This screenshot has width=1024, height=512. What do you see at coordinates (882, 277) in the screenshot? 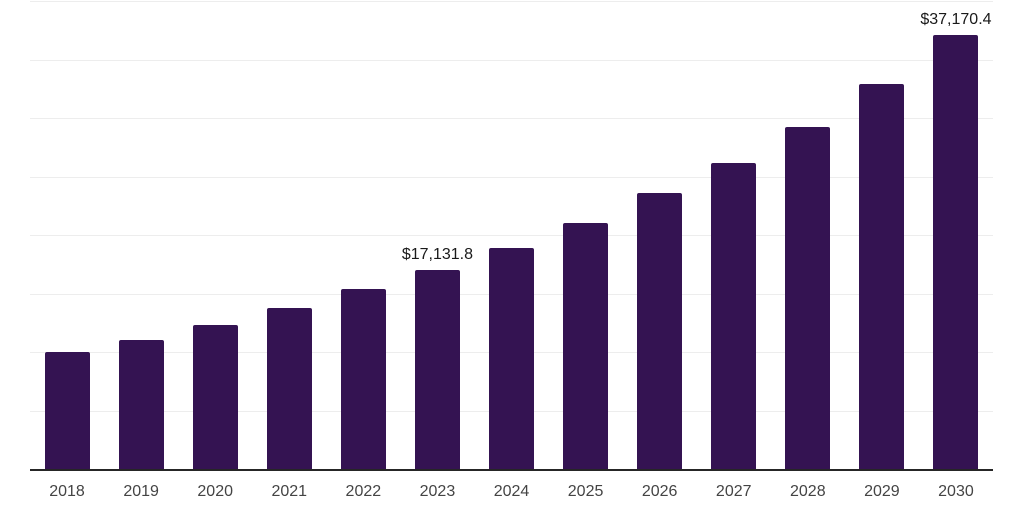
I see `bar-2029` at bounding box center [882, 277].